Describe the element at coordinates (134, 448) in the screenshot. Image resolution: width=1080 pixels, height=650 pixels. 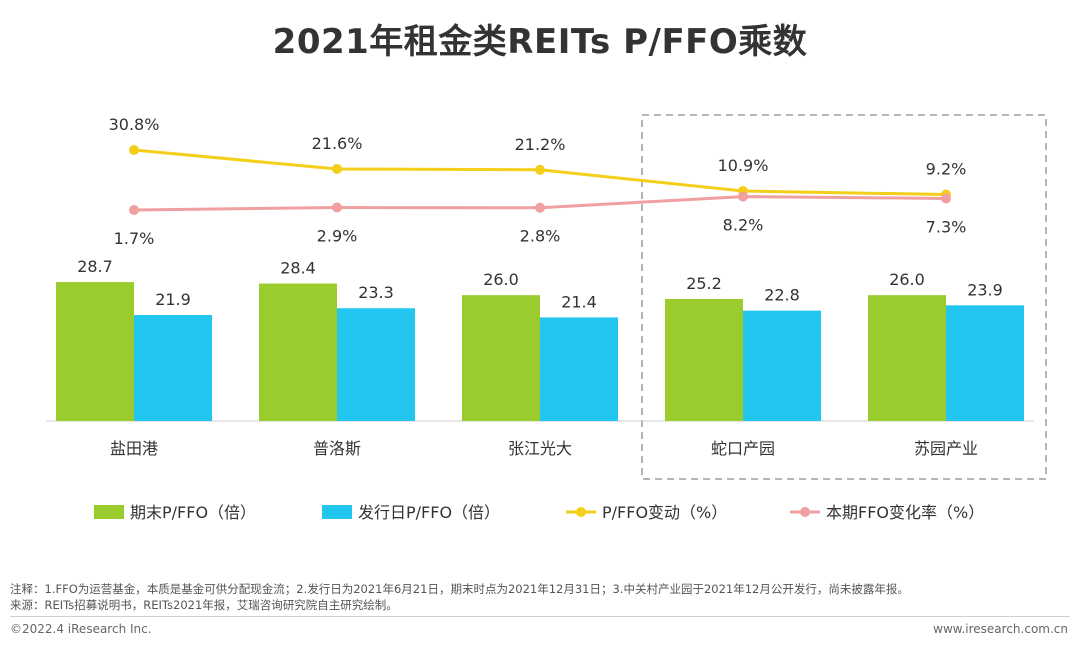
I see `category-label: 盐田港` at that location.